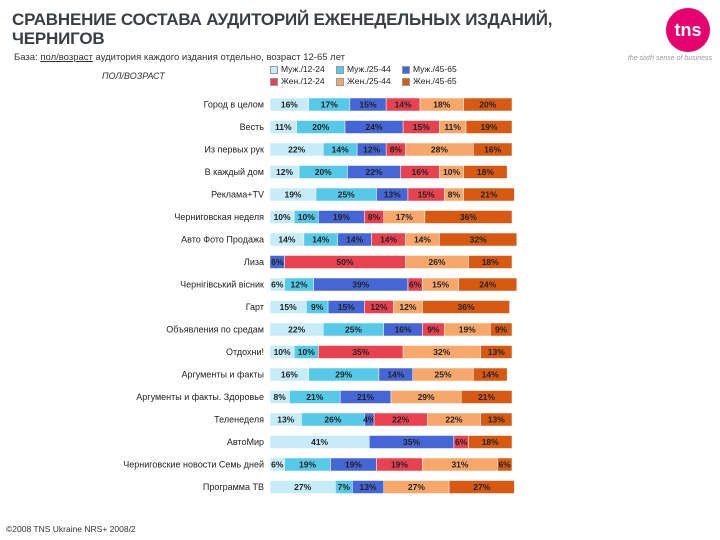 Image resolution: width=720 pixels, height=540 pixels. I want to click on tns-logo: tns, so click(688, 30).